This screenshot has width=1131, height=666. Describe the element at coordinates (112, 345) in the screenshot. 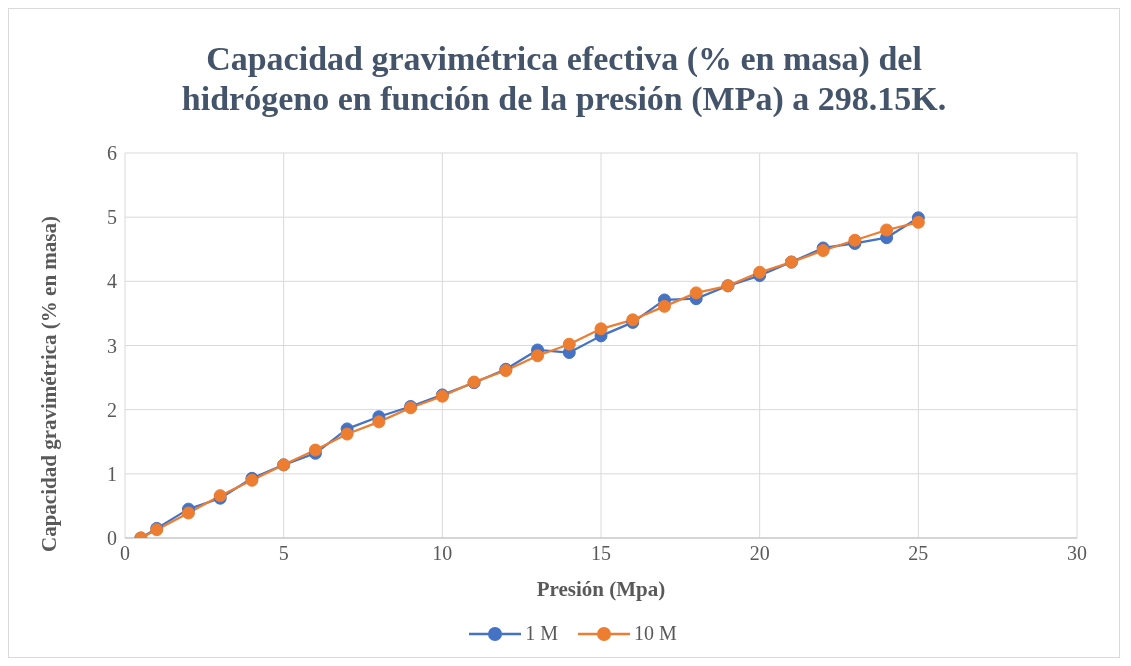

I see `y-tick-label: 3` at that location.